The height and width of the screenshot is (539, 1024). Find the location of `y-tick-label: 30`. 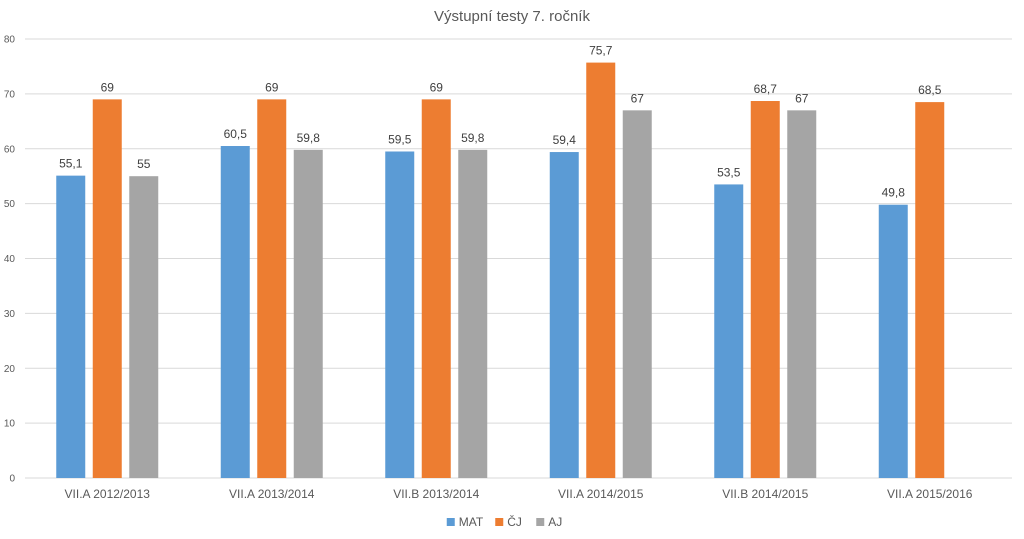

y-tick-label: 30 is located at coordinates (10, 314).